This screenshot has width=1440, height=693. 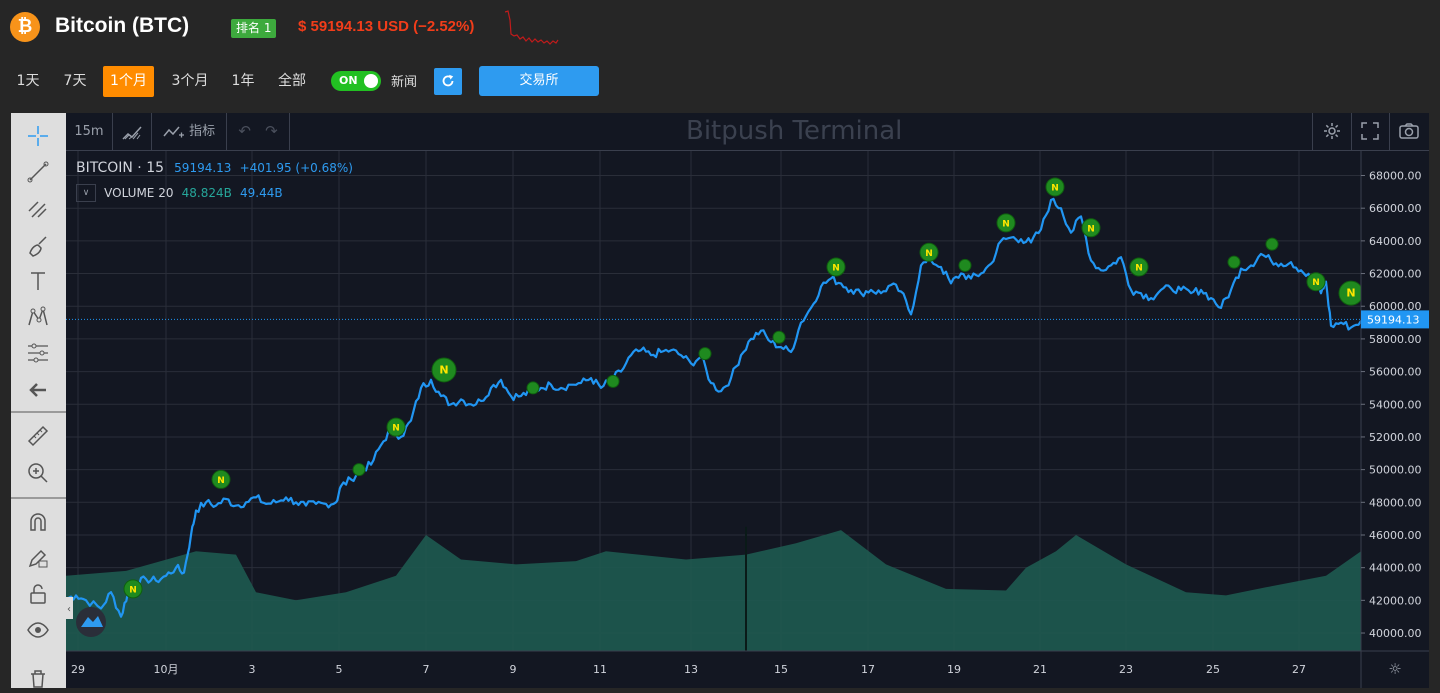 What do you see at coordinates (38, 172) in the screenshot?
I see `trendline-tool` at bounding box center [38, 172].